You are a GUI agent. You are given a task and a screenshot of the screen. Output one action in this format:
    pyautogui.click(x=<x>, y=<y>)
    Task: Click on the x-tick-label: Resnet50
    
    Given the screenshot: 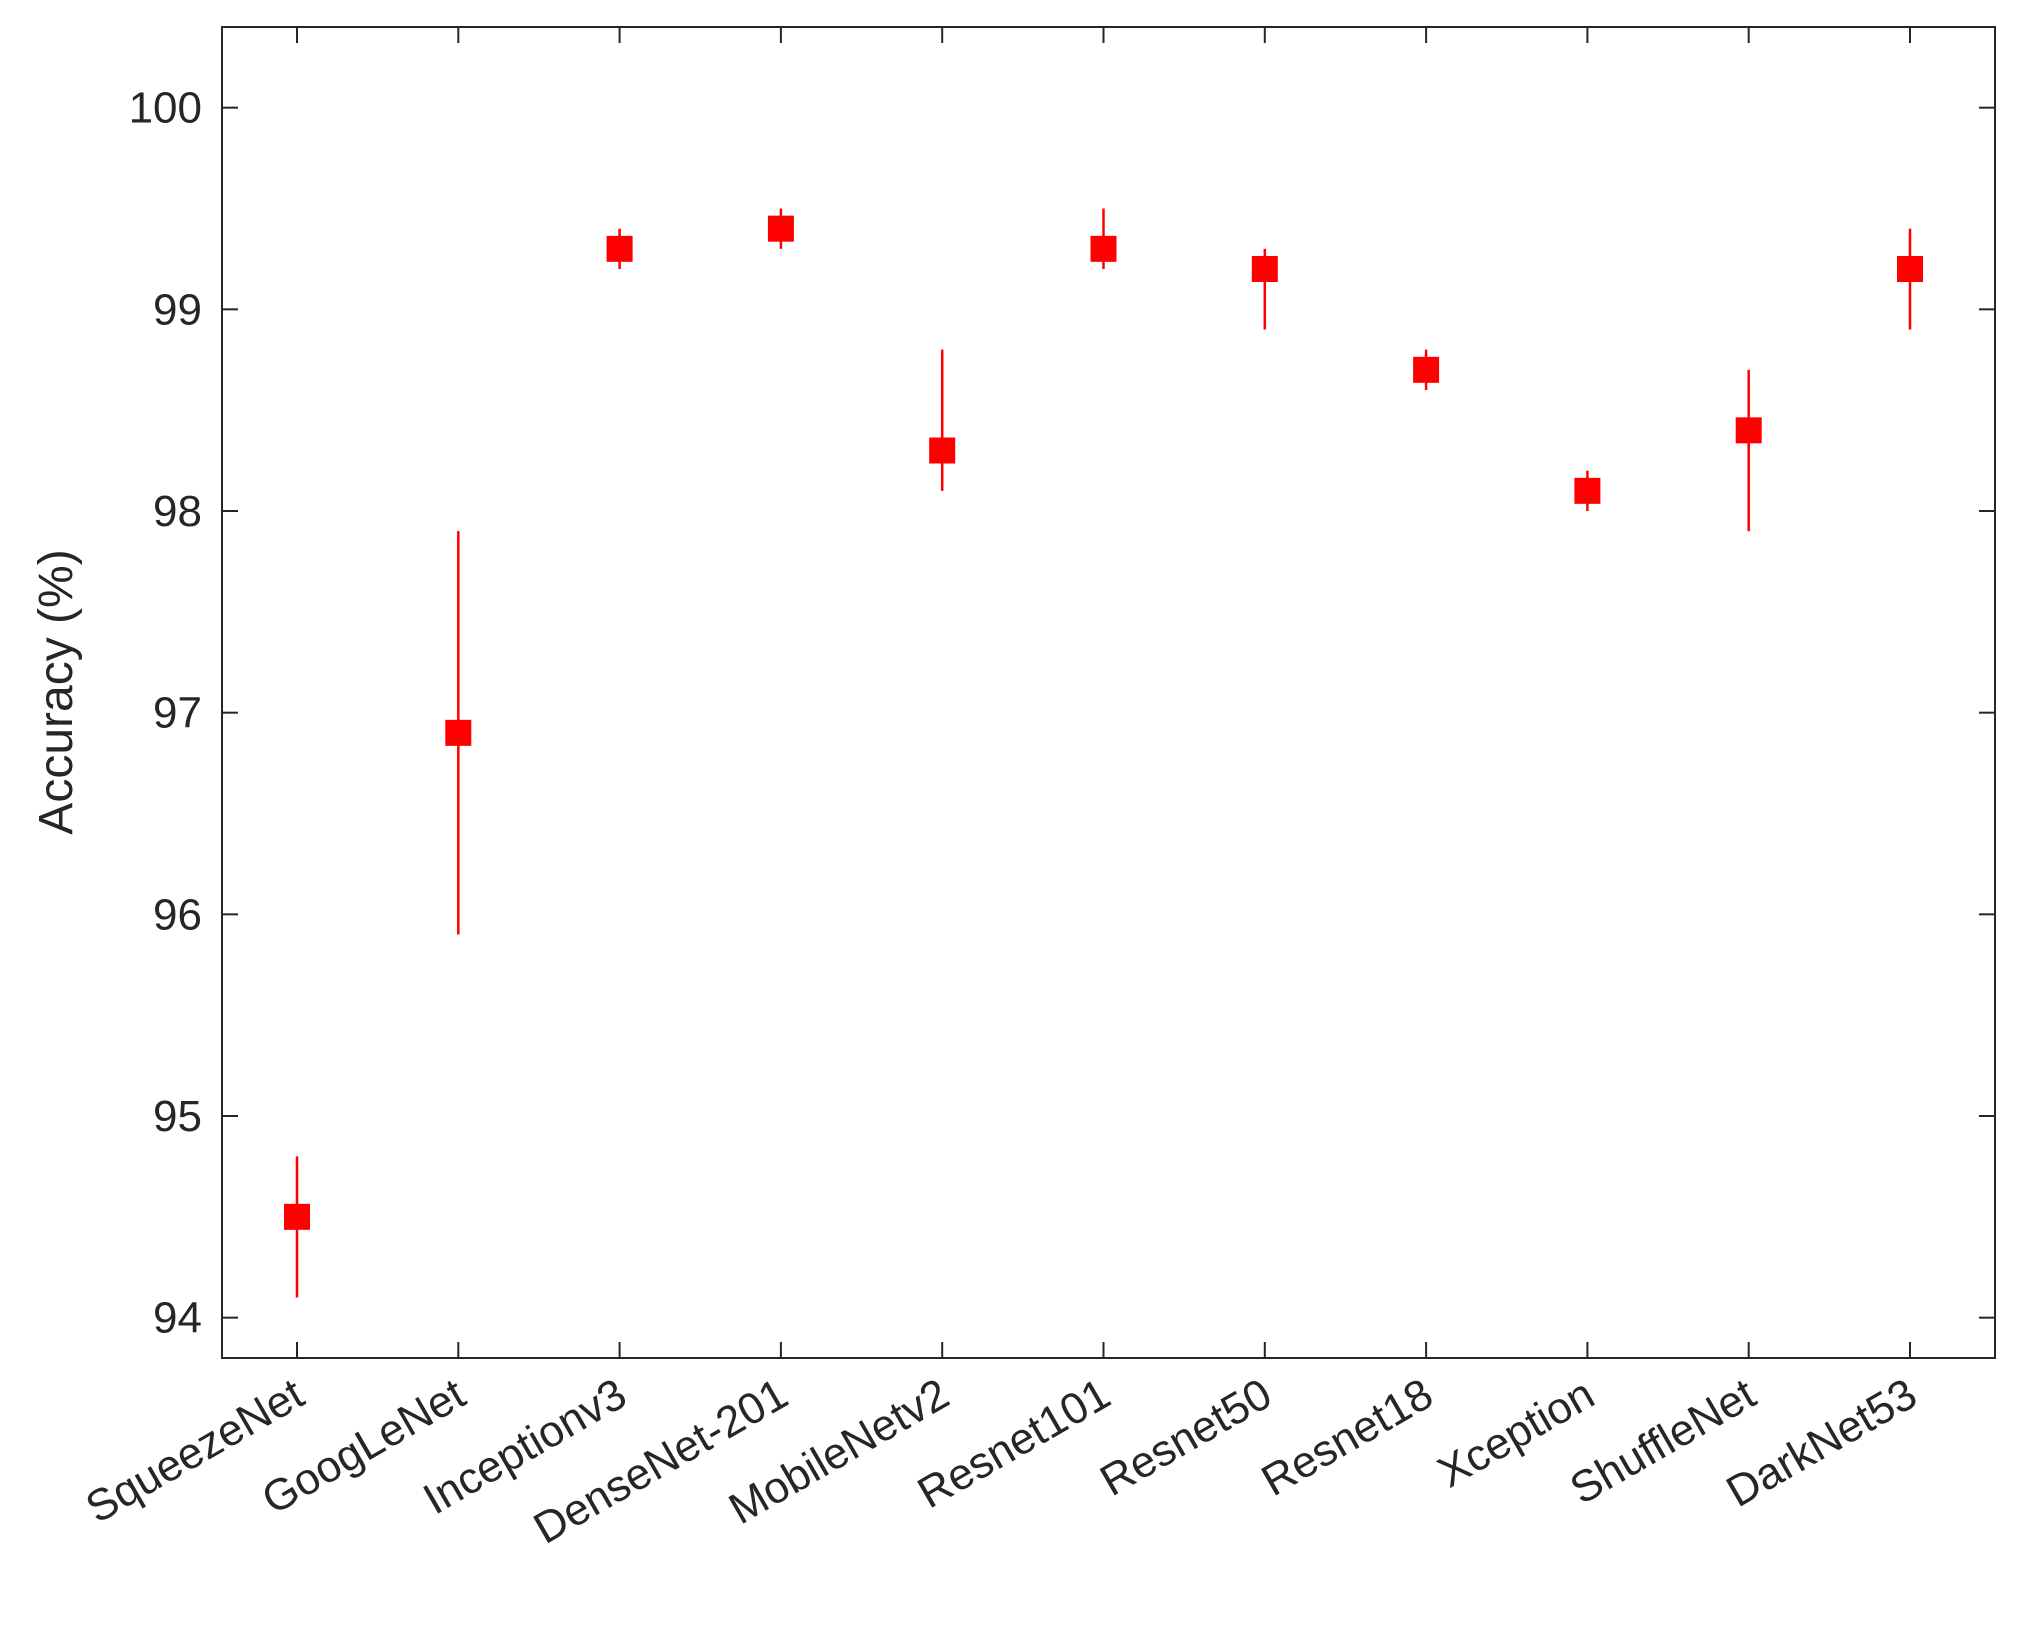 What is the action you would take?
    pyautogui.click(x=1186, y=1437)
    